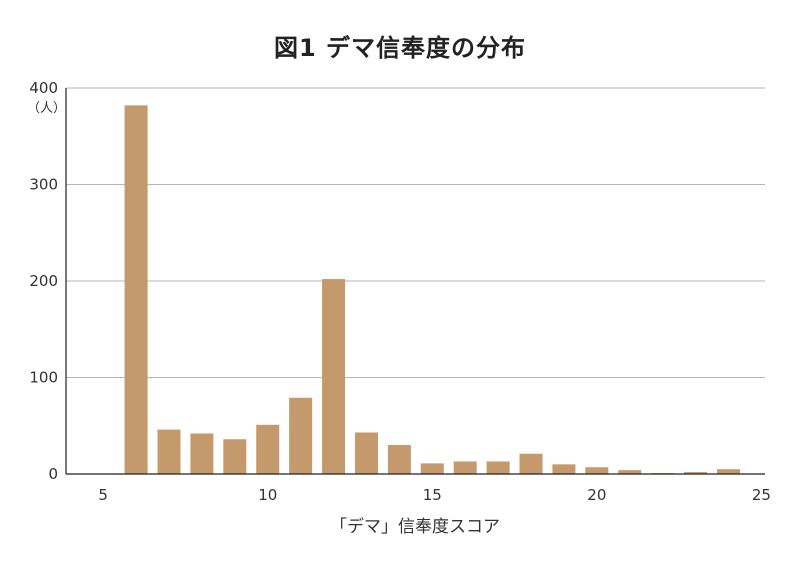 The width and height of the screenshot is (800, 561). I want to click on chart-title: 図1 デマ信奉度の分布, so click(400, 48).